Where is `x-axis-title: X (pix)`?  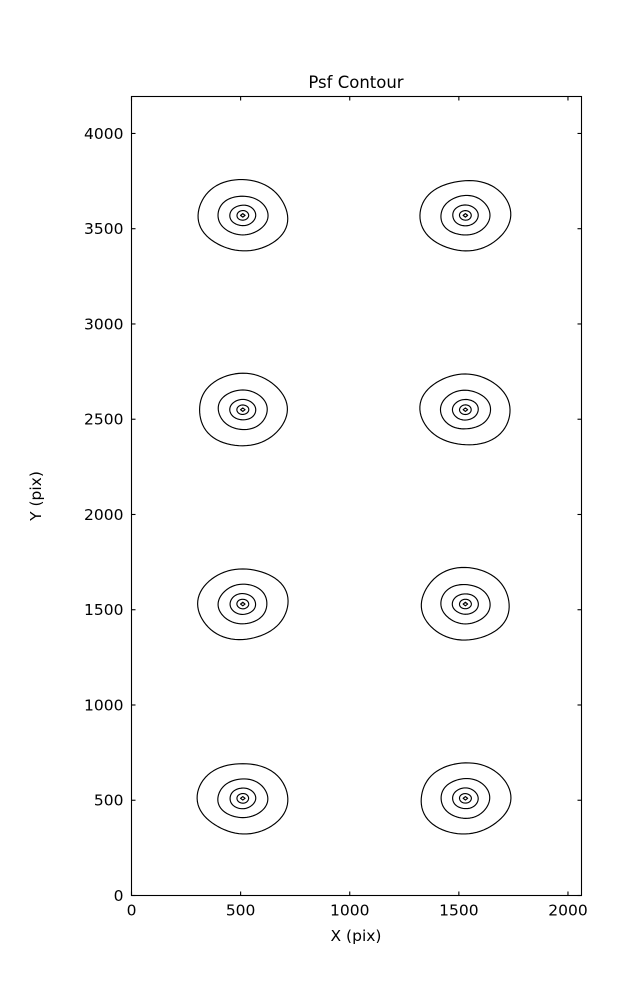 x-axis-title: X (pix) is located at coordinates (356, 936).